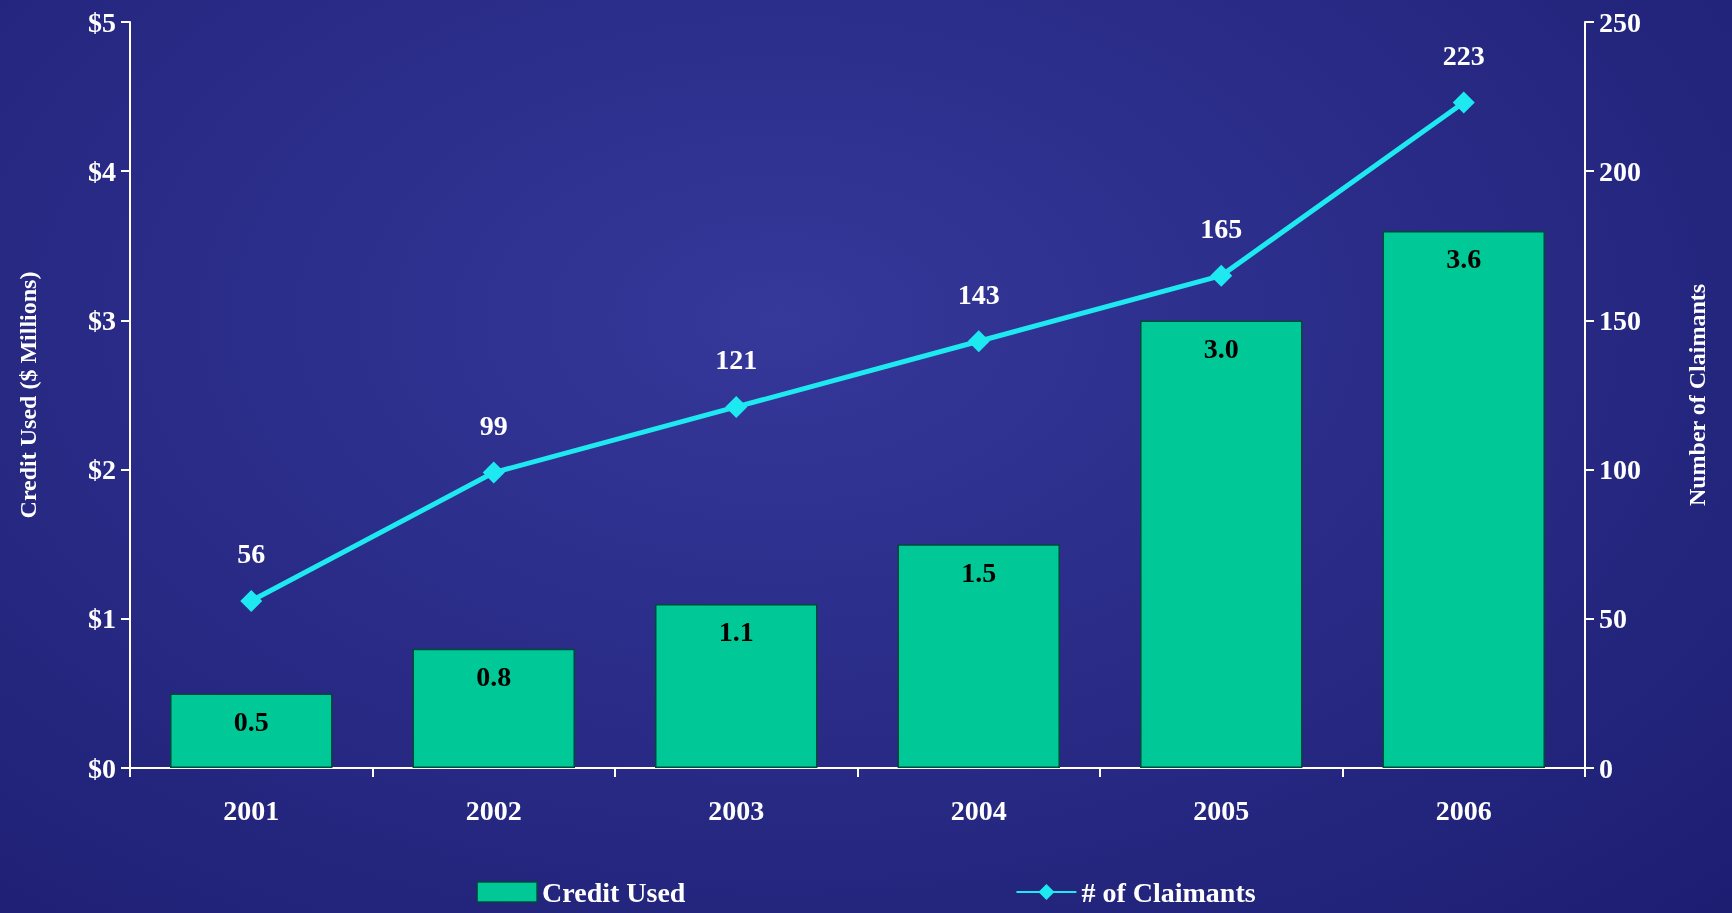  I want to click on data-label: 3.0, so click(1221, 348).